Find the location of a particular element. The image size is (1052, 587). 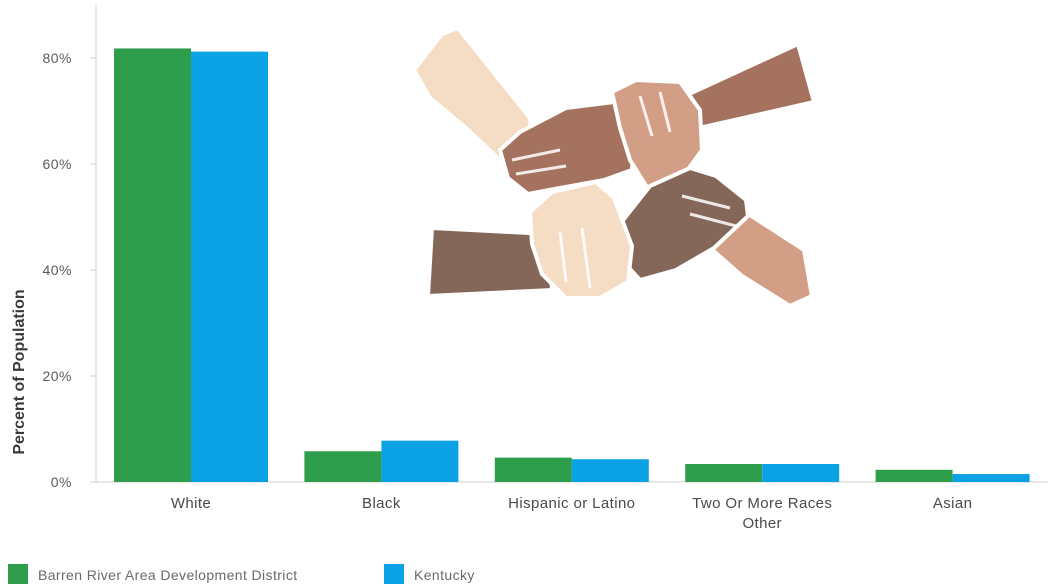

x-tick-label: Black is located at coordinates (381, 503).